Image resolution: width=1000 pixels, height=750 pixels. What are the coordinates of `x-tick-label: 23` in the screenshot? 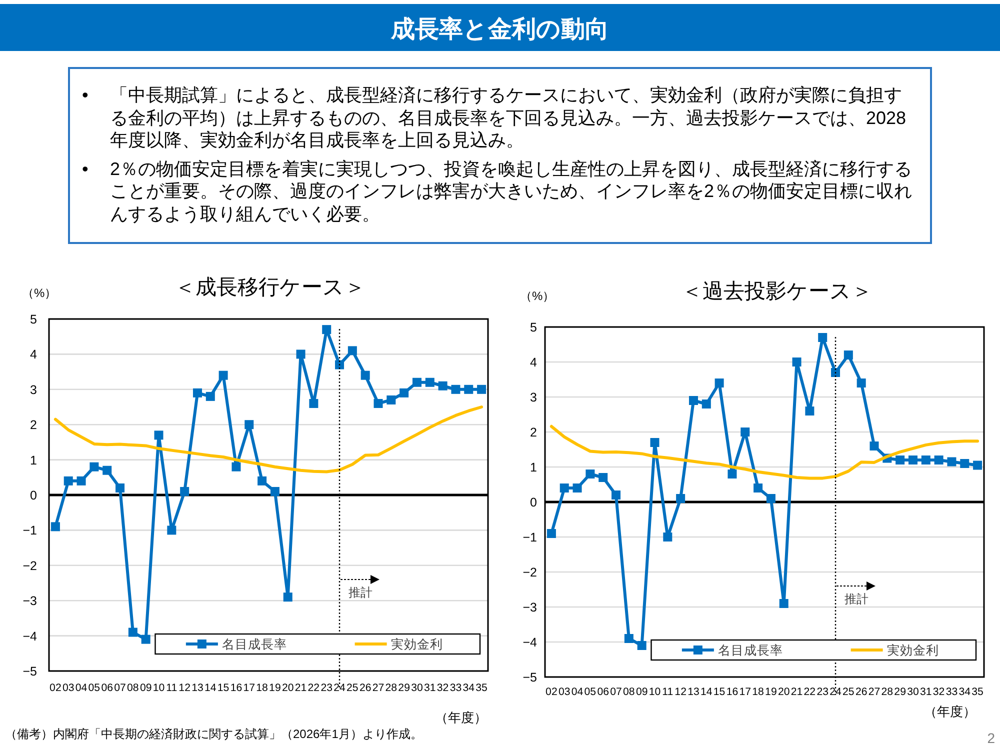 It's located at (822, 692).